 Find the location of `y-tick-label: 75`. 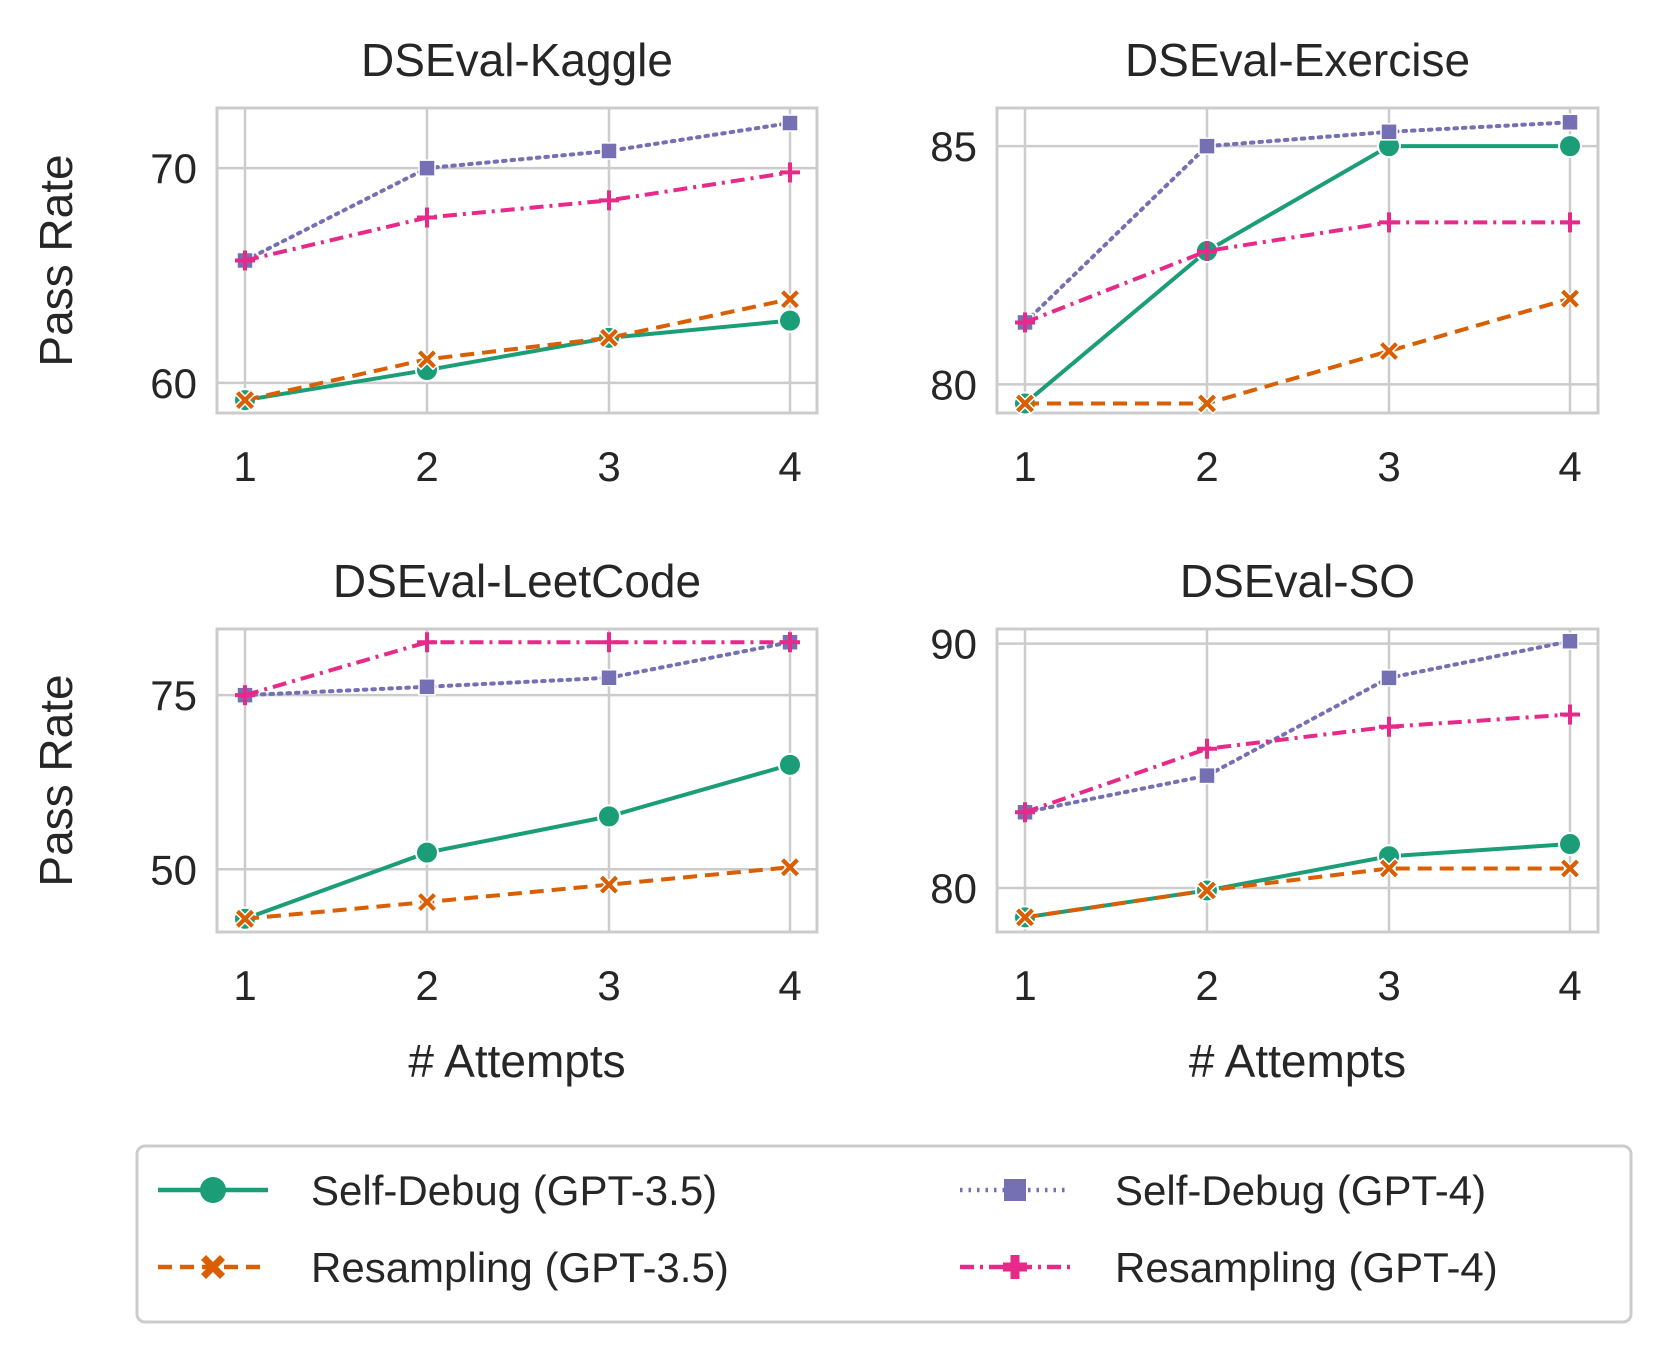

y-tick-label: 75 is located at coordinates (173, 695).